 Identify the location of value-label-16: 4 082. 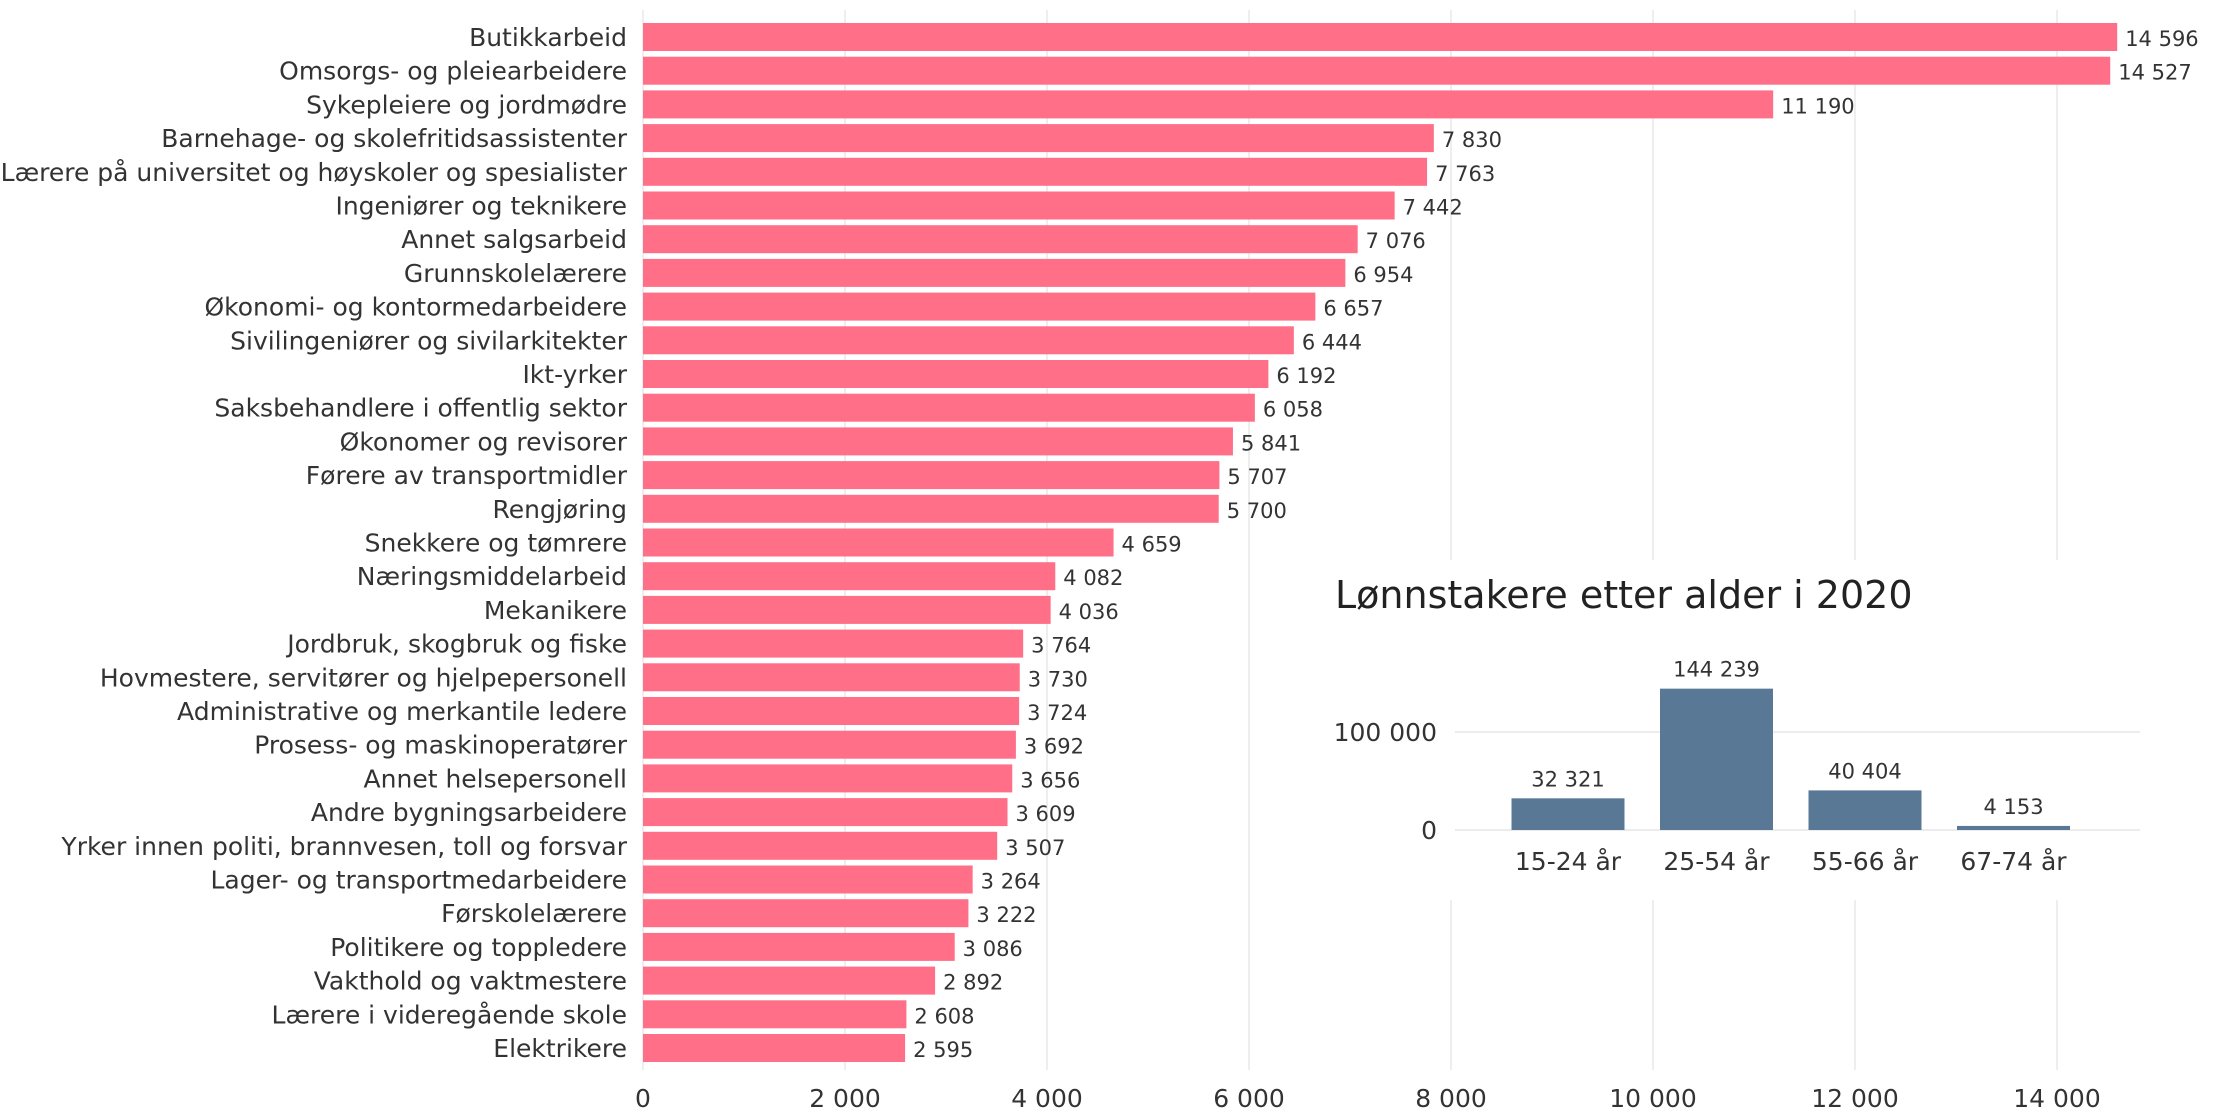
(1093, 578).